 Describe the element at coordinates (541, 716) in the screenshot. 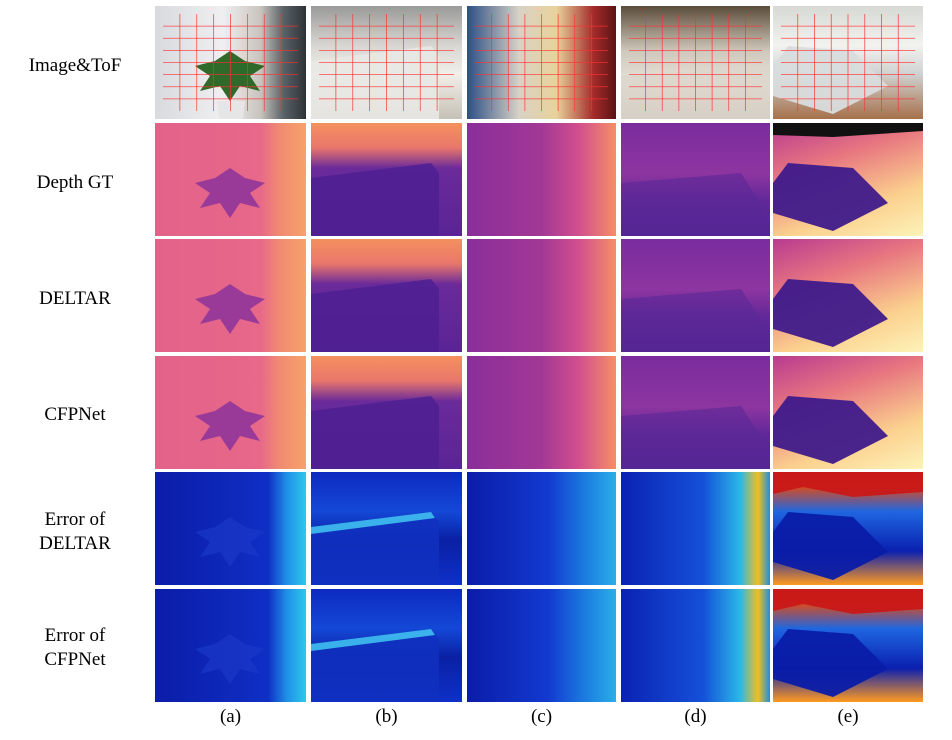

I see `column-label: (c)` at that location.